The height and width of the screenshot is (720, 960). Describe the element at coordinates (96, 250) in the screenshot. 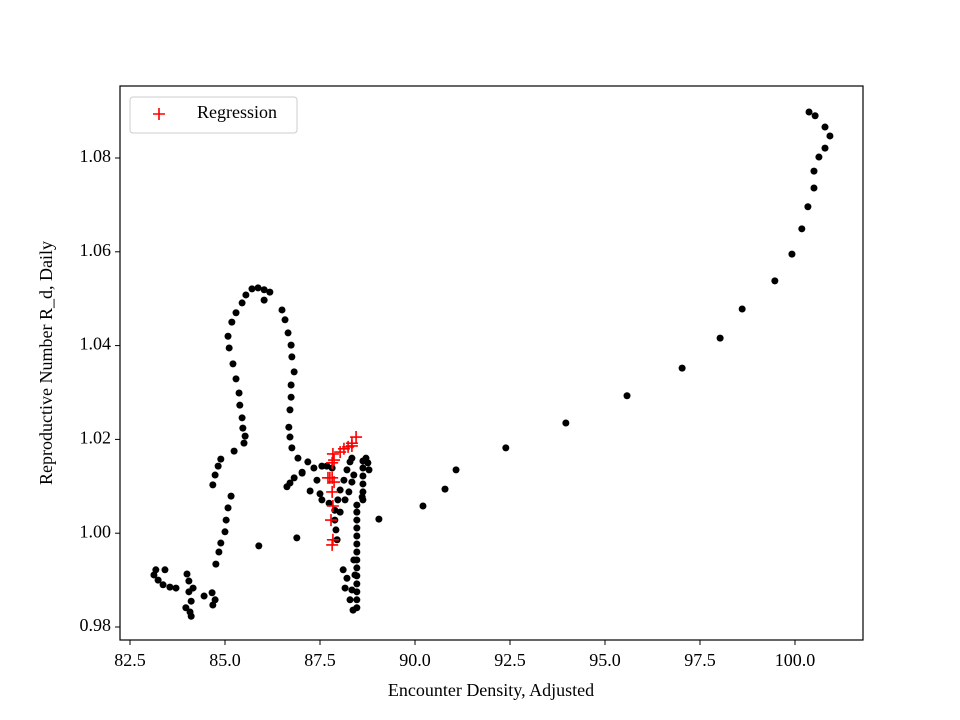

I see `y-tick-label: 1.06` at that location.